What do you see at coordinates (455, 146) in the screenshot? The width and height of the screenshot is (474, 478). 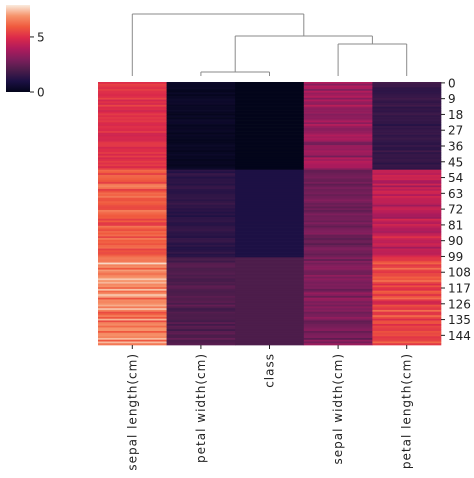 I see `row-tick-label: 36` at bounding box center [455, 146].